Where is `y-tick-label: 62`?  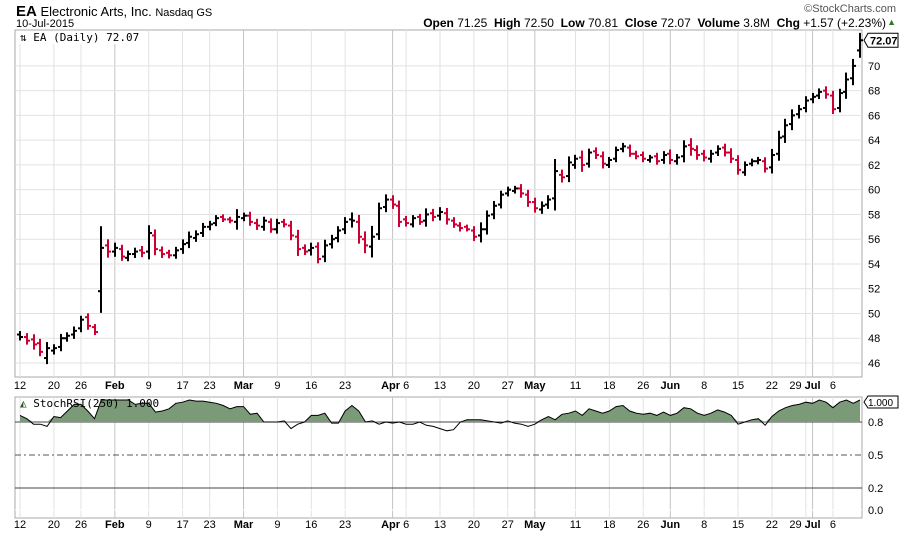
y-tick-label: 62 is located at coordinates (874, 166).